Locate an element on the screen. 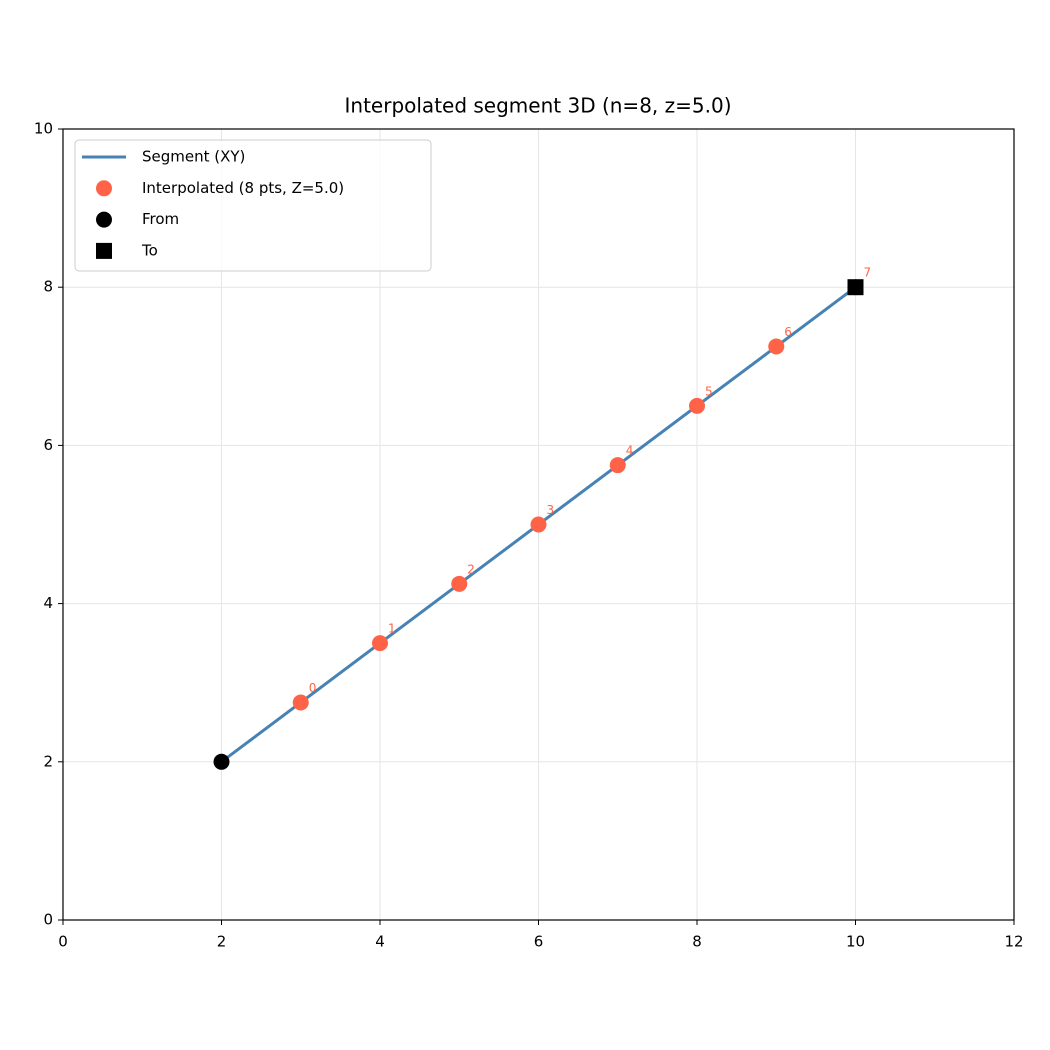  point-label: 0 is located at coordinates (313, 688).